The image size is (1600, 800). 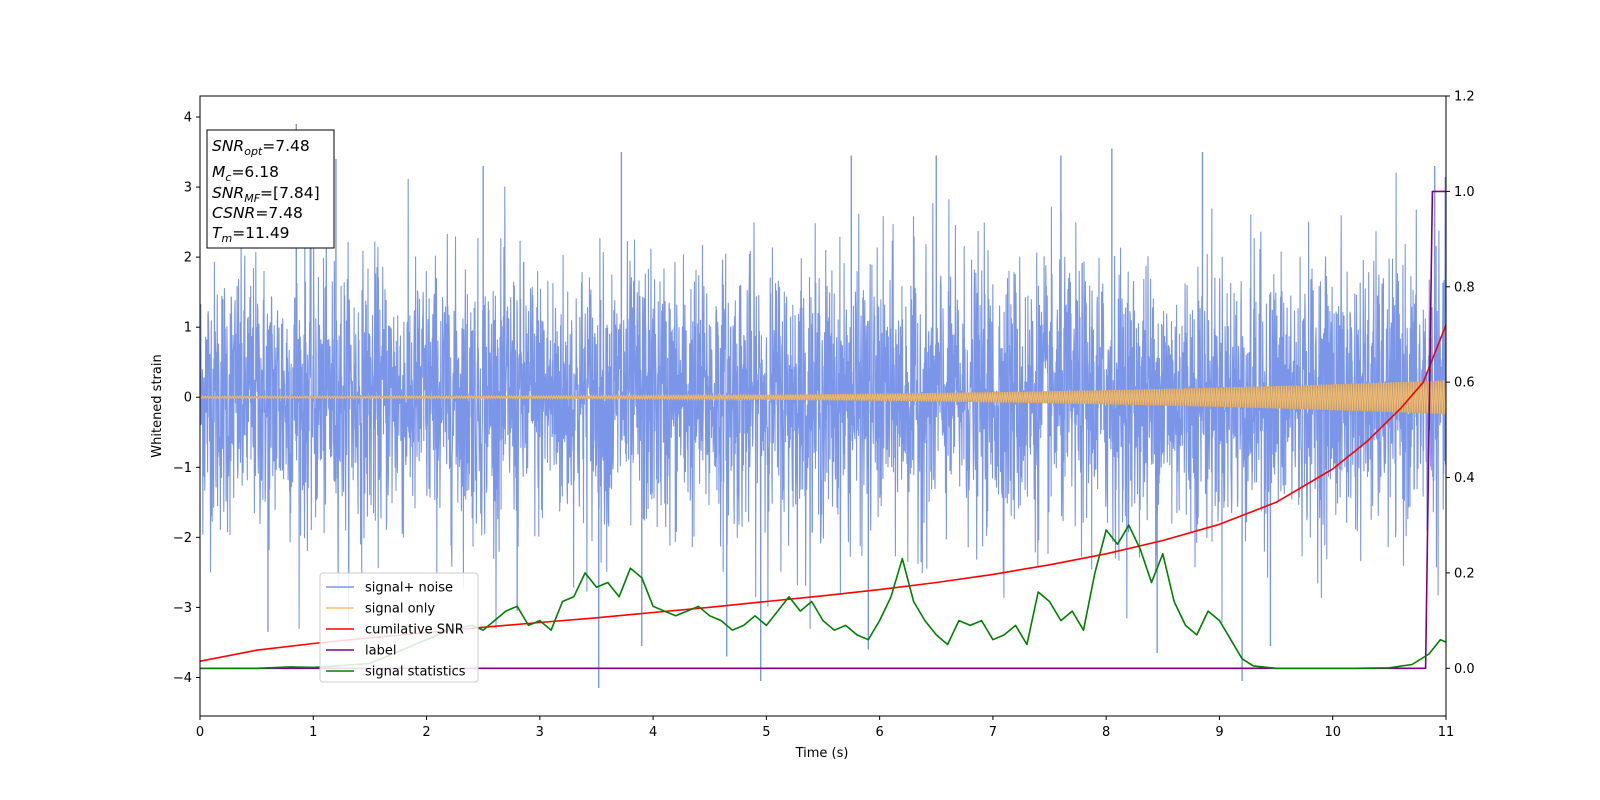 What do you see at coordinates (188, 328) in the screenshot?
I see `y-tick-label: 1` at bounding box center [188, 328].